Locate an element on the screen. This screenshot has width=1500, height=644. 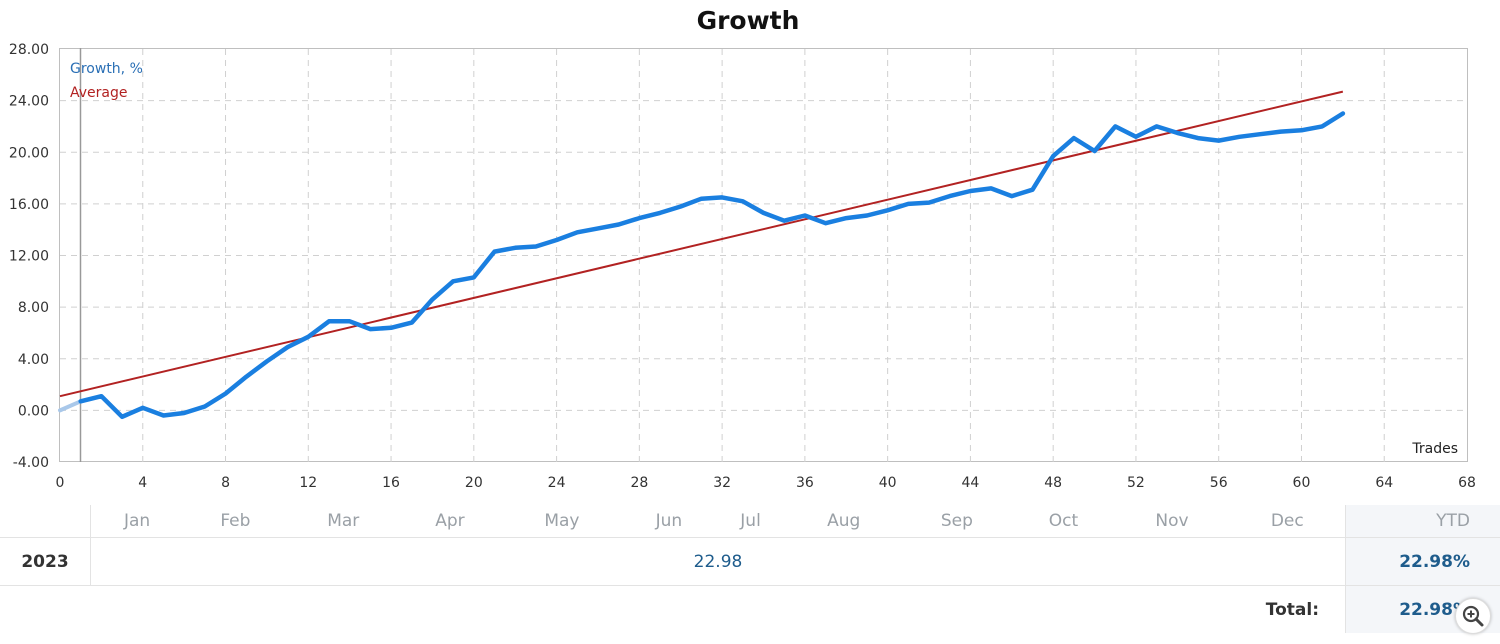
y-tick-label: 12.00 is located at coordinates (29, 257).